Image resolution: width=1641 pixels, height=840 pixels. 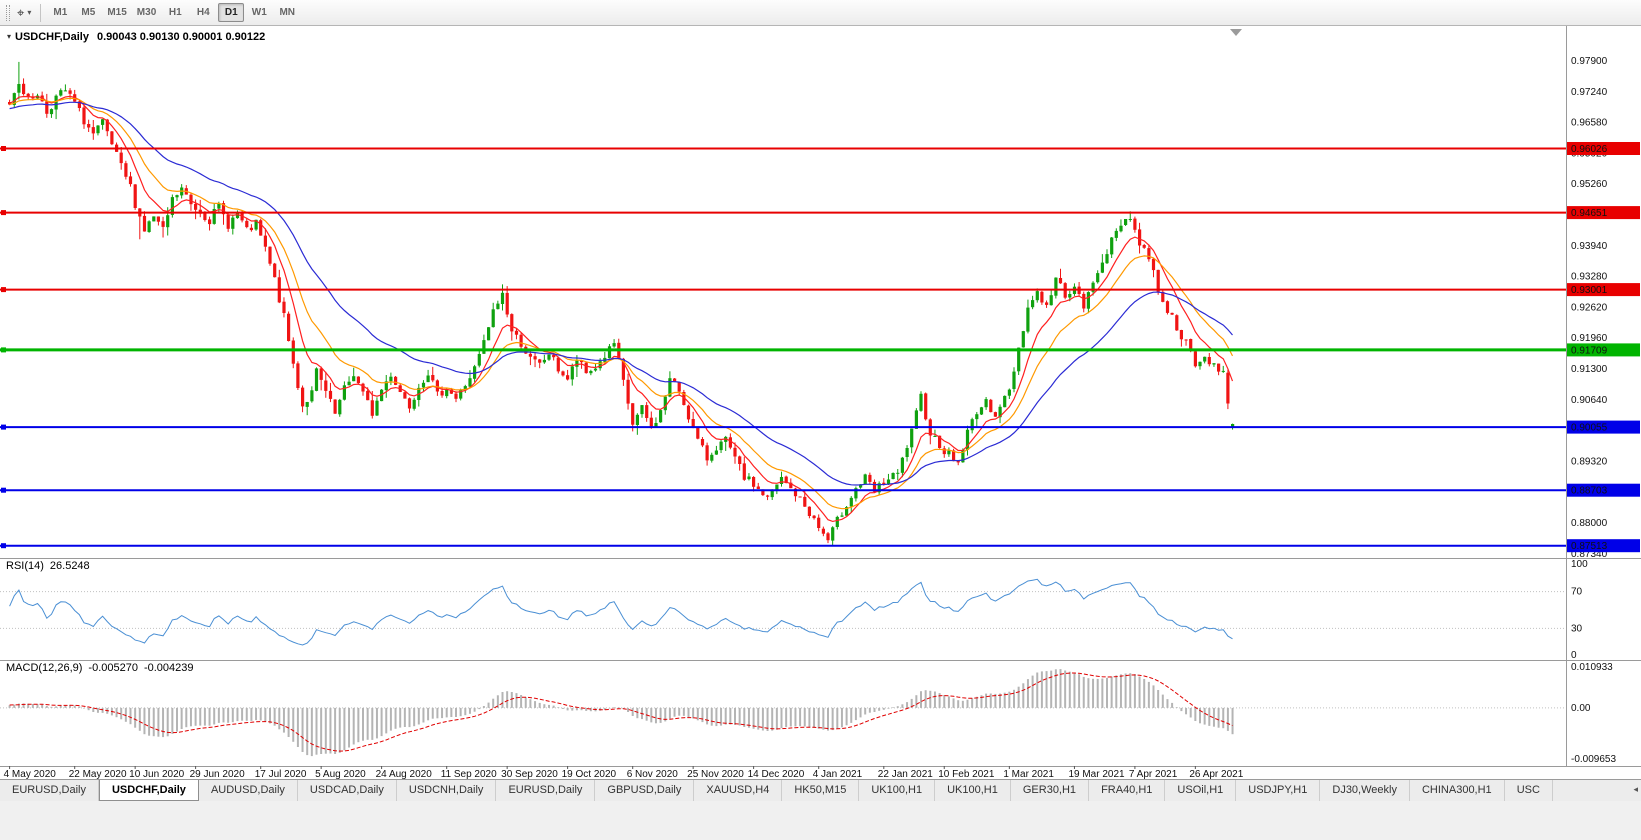 I want to click on ohlc-values: 0.90043 0.90130 0.90001 0.90122, so click(x=181, y=37).